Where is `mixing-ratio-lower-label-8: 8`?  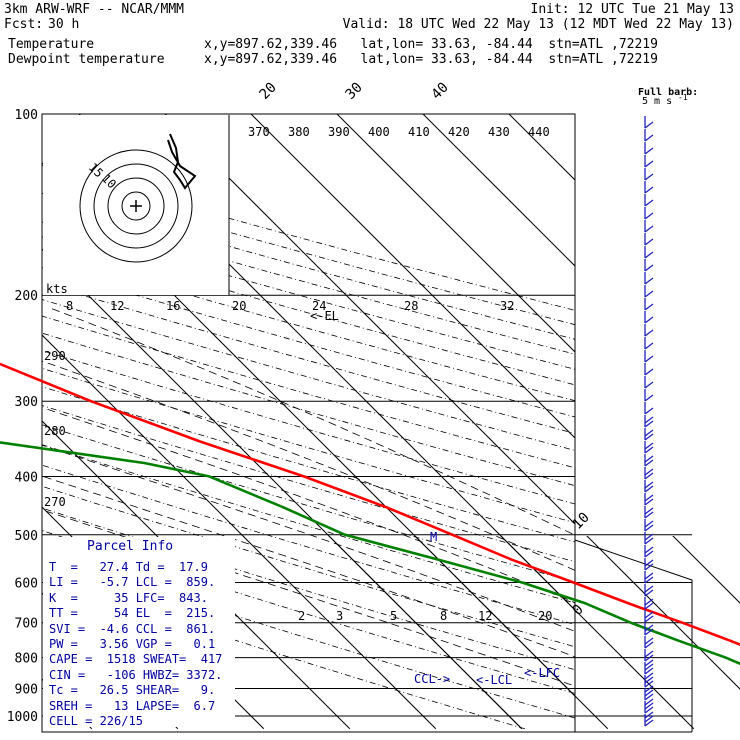 mixing-ratio-lower-label-8: 8 is located at coordinates (443, 616).